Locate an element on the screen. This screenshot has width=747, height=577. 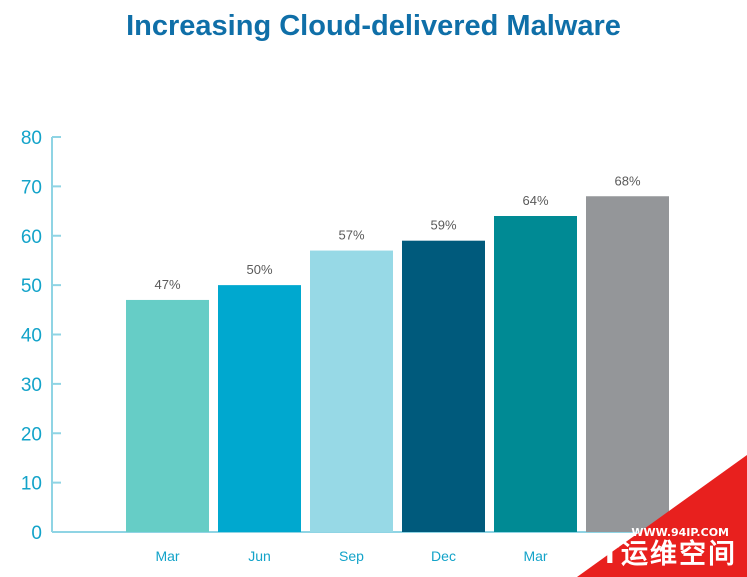
watermark: WWW.94IP.COM IT运维空间 is located at coordinates (662, 516).